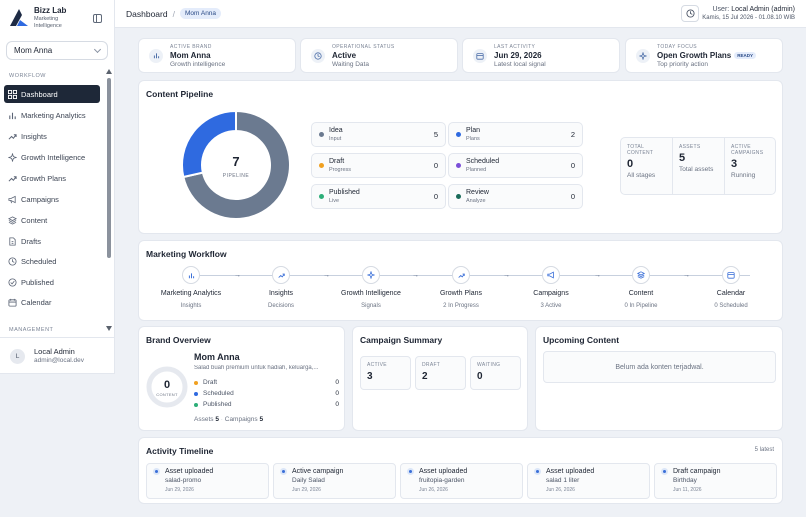  What do you see at coordinates (335, 138) in the screenshot?
I see `stage-sub: Input` at bounding box center [335, 138].